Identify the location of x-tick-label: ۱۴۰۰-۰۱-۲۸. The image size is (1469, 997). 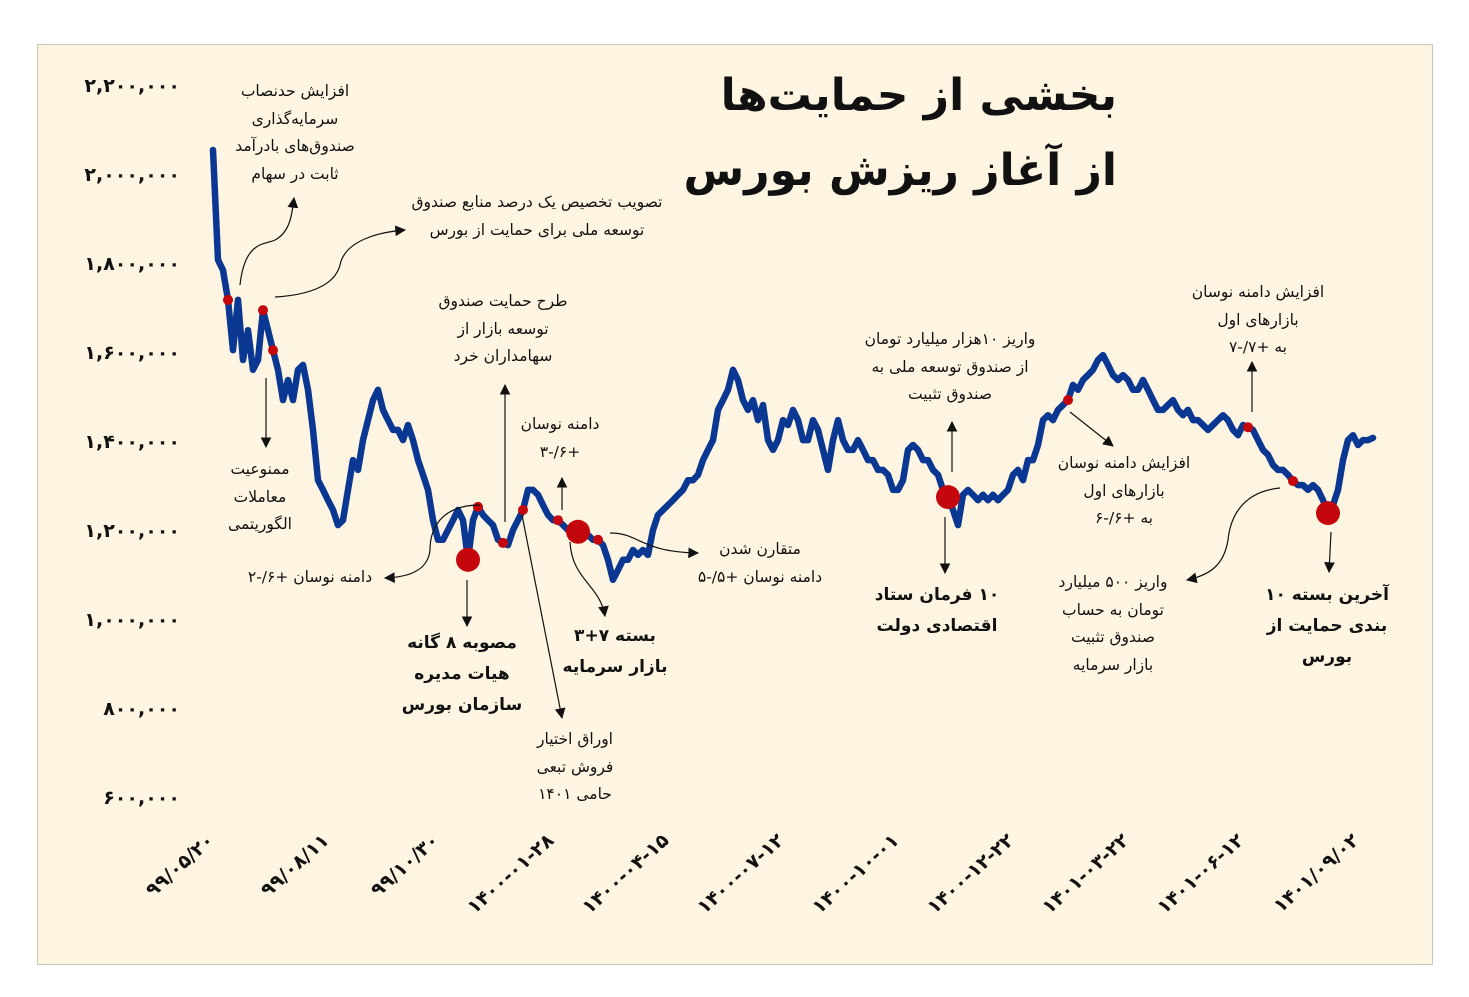
(511, 873).